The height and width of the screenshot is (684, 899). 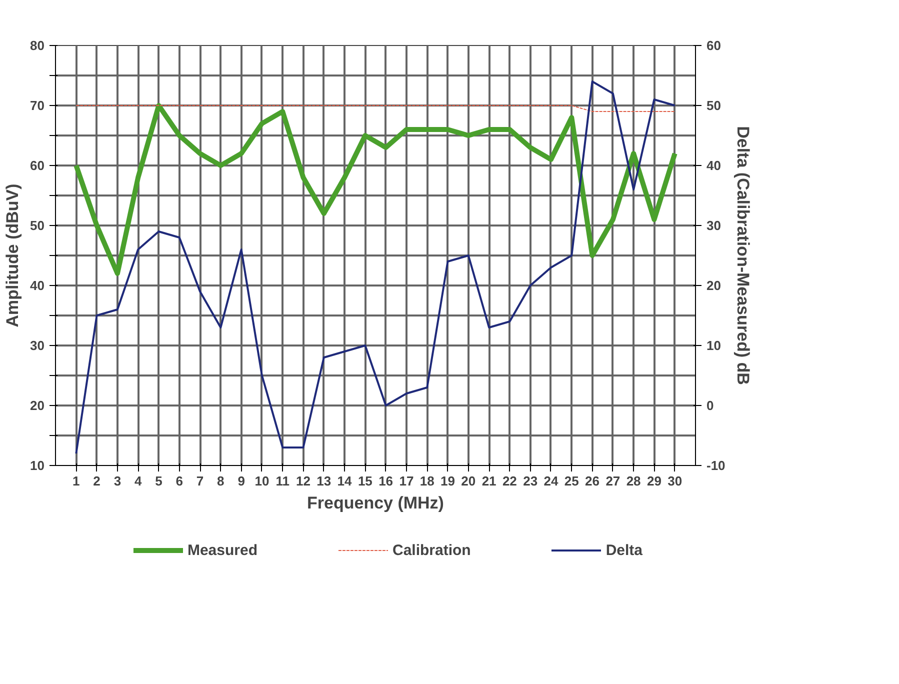 What do you see at coordinates (96, 481) in the screenshot?
I see `x-tick-label: 2` at bounding box center [96, 481].